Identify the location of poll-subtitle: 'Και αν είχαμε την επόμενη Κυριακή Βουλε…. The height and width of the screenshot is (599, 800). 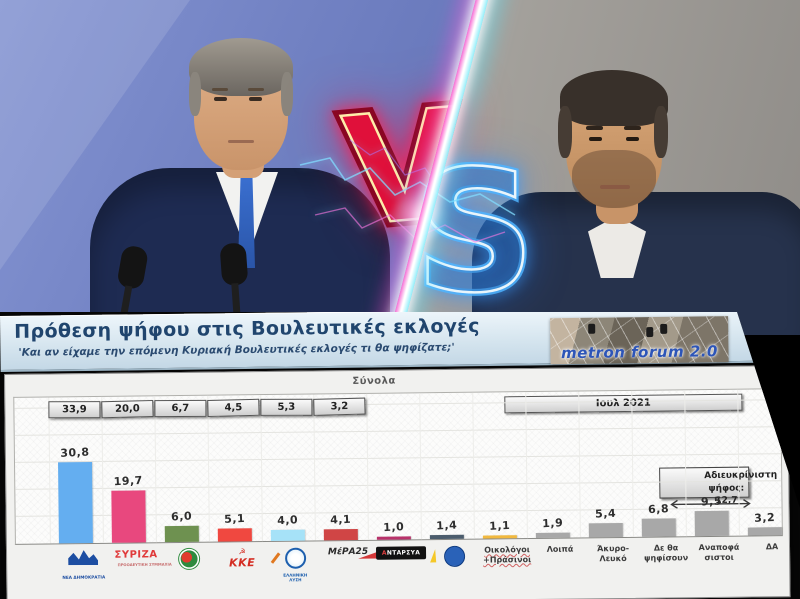
(236, 350).